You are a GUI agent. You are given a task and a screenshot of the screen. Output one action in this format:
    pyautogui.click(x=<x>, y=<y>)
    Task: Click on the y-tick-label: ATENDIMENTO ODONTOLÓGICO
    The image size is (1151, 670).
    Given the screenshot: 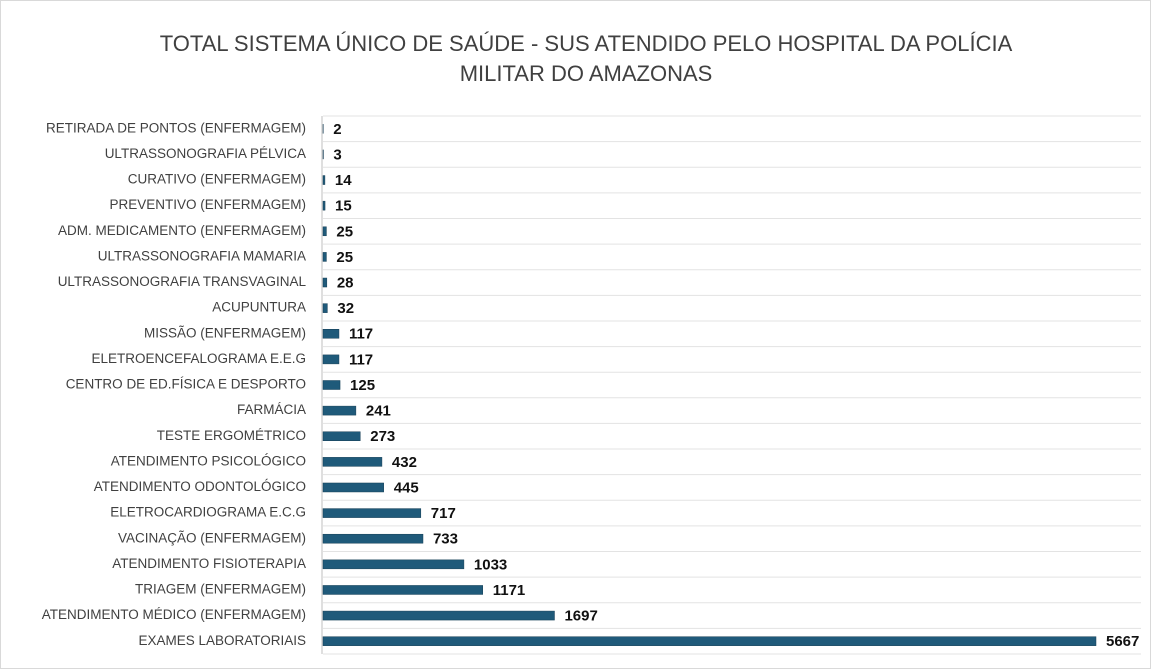 What is the action you would take?
    pyautogui.click(x=200, y=486)
    